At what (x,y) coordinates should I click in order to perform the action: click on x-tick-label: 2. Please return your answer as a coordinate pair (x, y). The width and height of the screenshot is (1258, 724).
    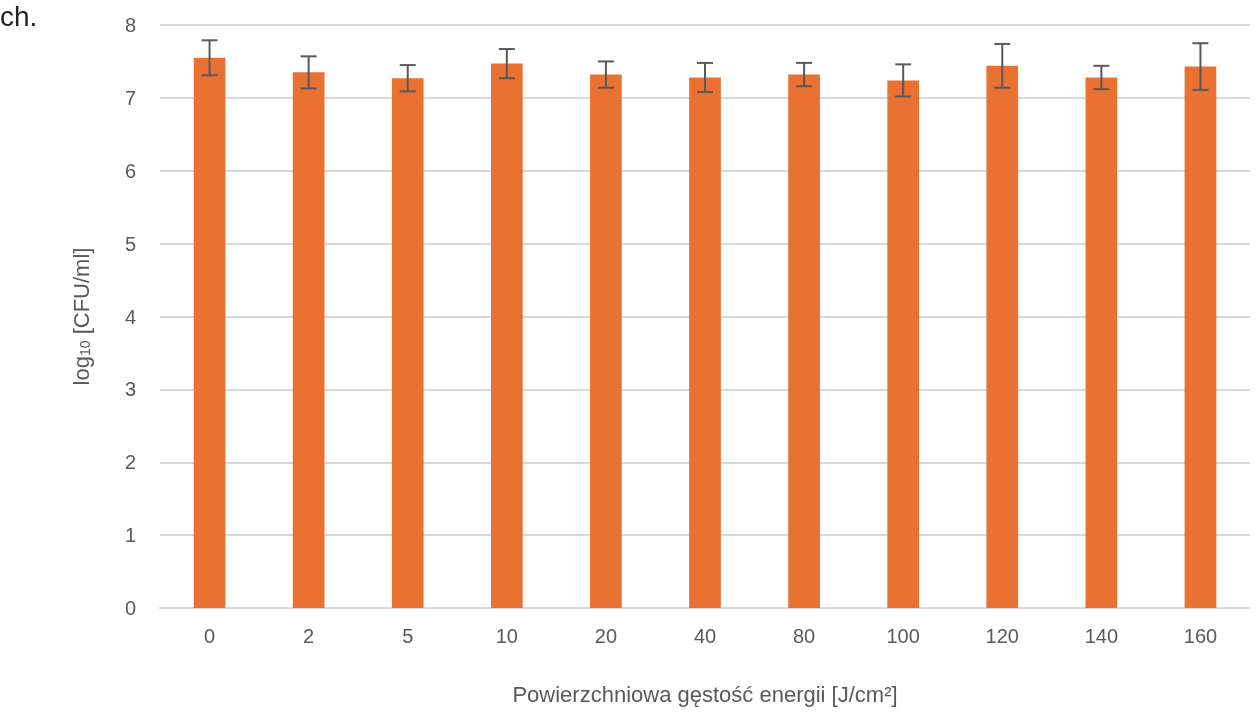
    Looking at the image, I should click on (309, 636).